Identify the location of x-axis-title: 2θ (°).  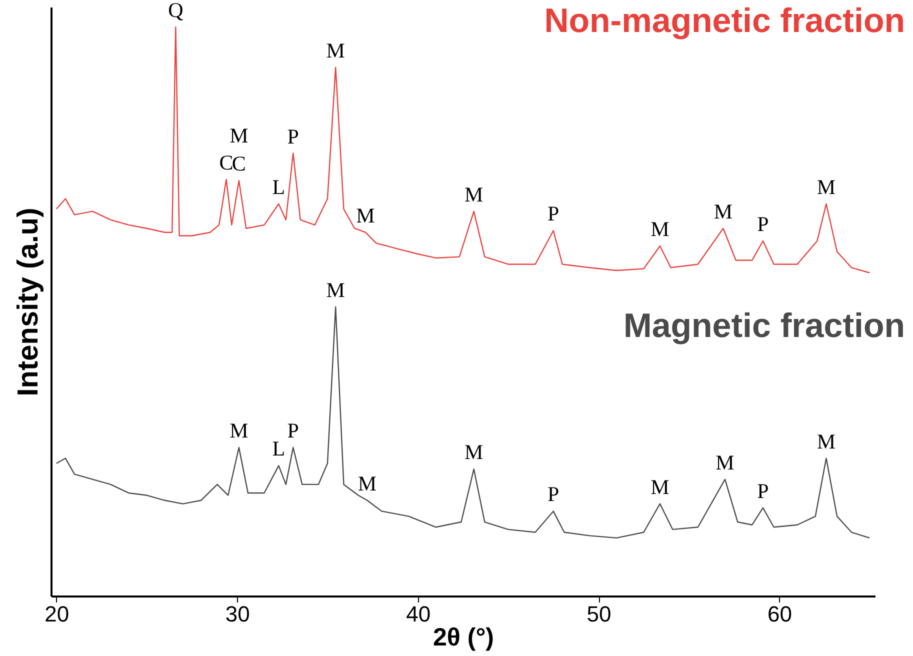
(463, 638).